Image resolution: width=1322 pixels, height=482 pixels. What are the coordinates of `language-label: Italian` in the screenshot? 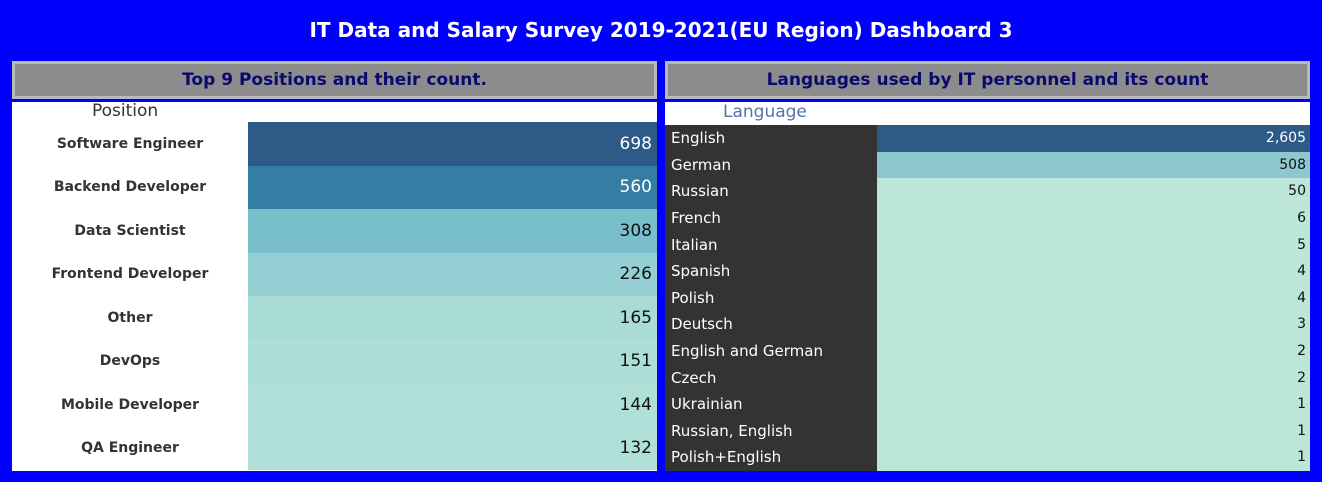 It's located at (694, 244).